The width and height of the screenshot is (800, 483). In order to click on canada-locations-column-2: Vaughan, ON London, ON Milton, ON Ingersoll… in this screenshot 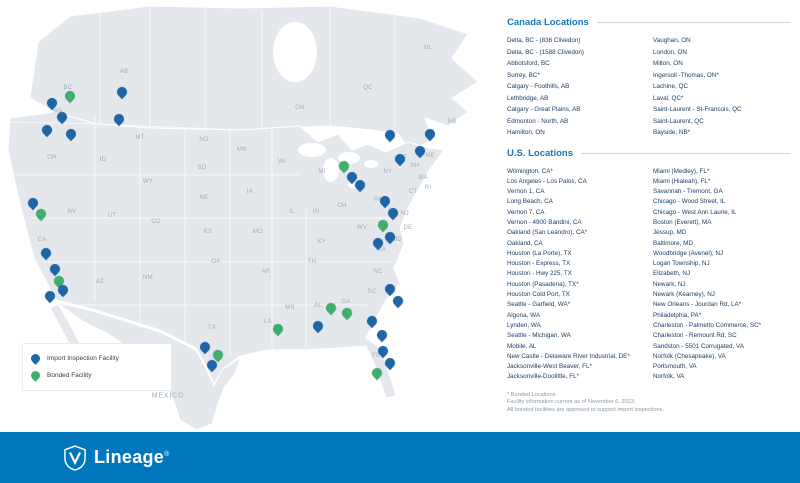, I will do `click(722, 87)`.